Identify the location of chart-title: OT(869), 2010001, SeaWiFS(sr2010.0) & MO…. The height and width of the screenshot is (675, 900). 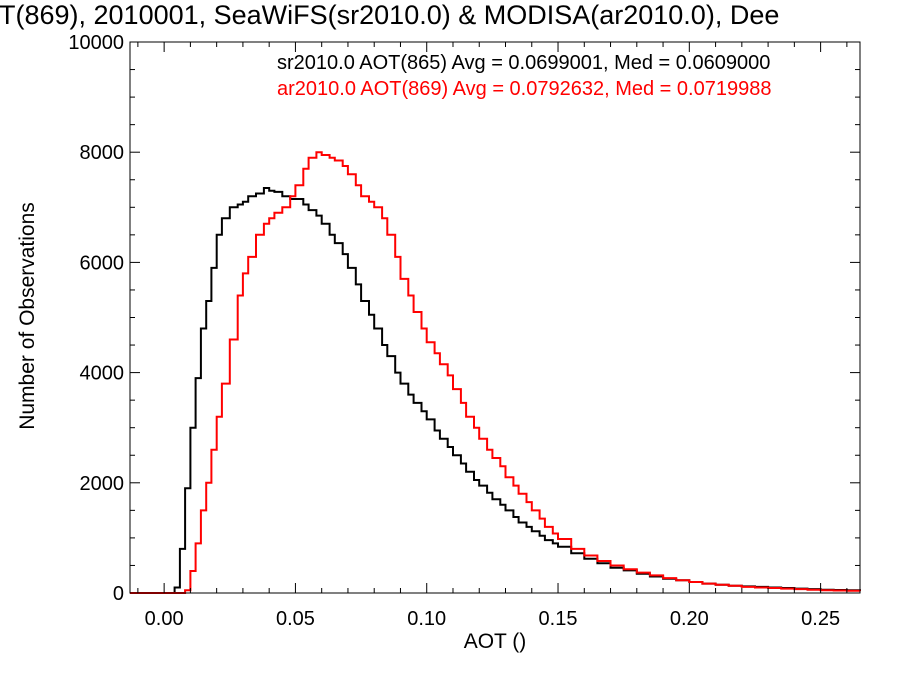
(390, 15).